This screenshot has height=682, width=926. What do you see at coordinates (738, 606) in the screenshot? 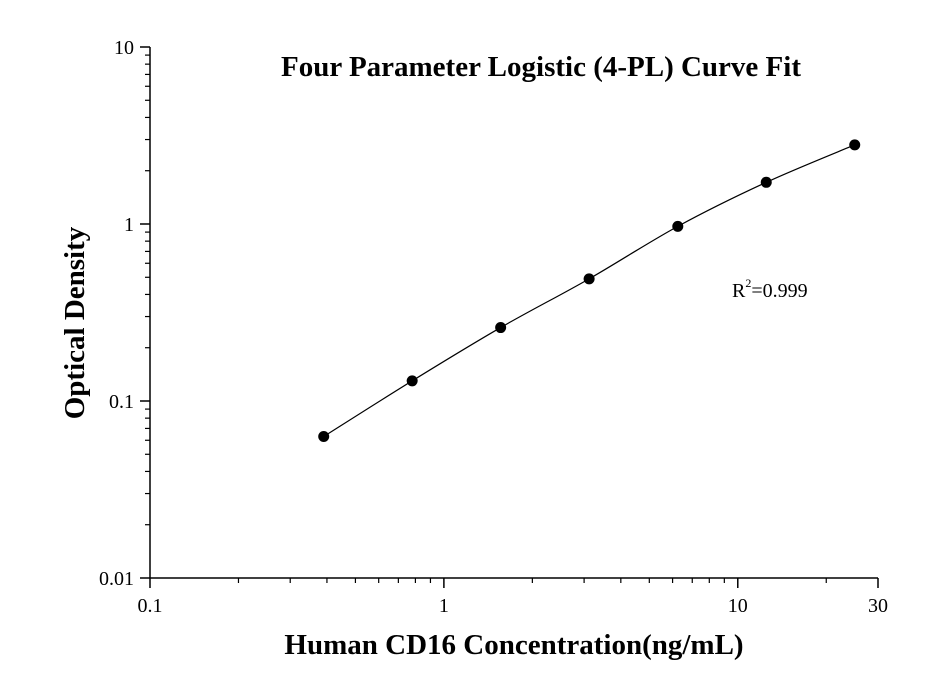
I see `x-tick-label: 10` at bounding box center [738, 606].